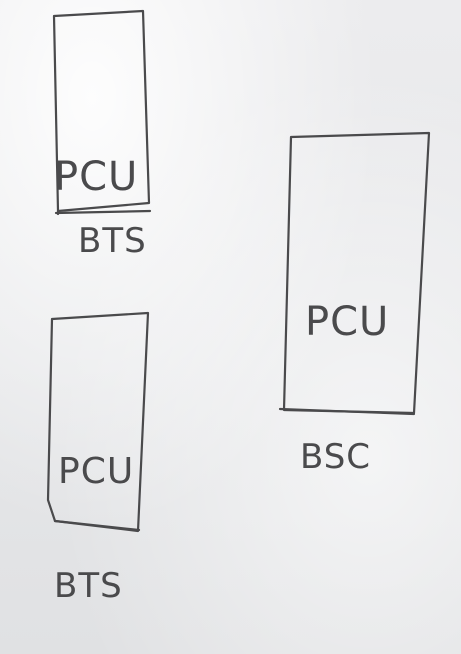  What do you see at coordinates (347, 322) in the screenshot?
I see `bsc-pcu-label: PCU` at bounding box center [347, 322].